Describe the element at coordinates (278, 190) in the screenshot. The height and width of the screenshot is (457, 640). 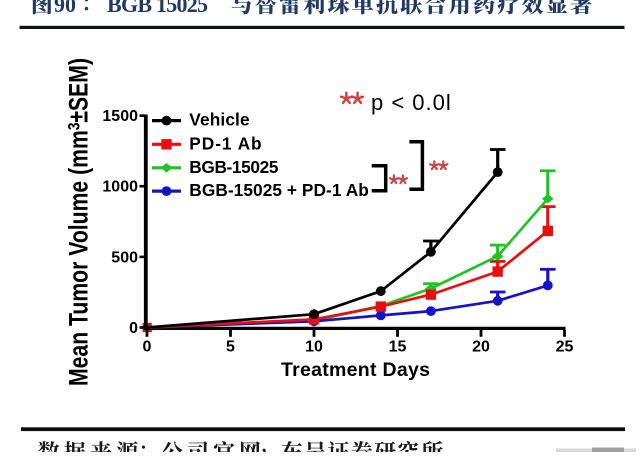
I see `svg-text: BGB-15025 + PD-1 Ab` at that location.